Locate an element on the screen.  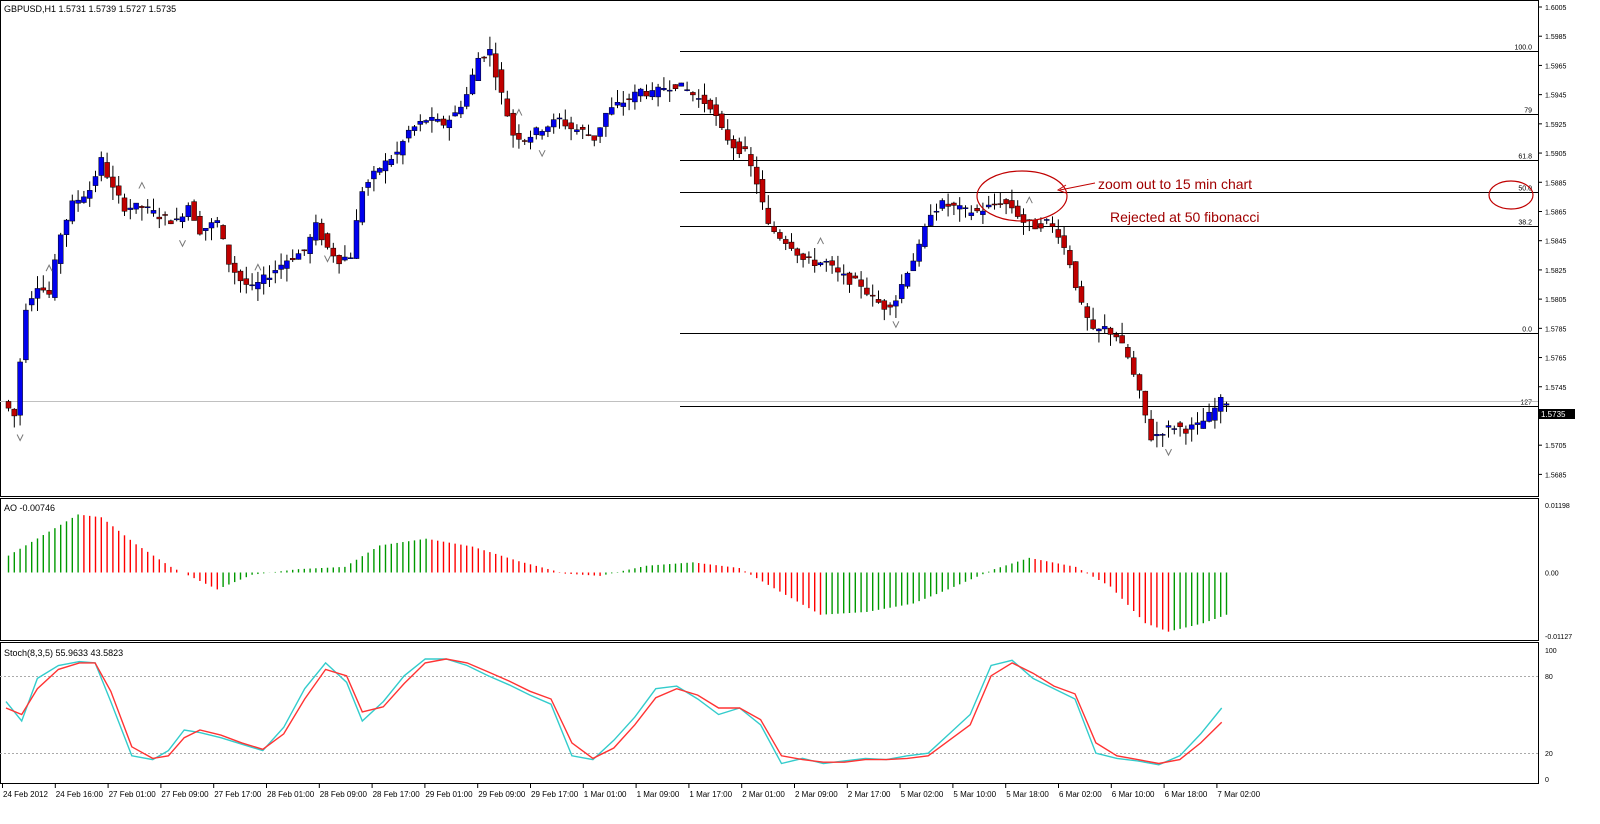
annotation-arrowhead is located at coordinates (1061, 189).